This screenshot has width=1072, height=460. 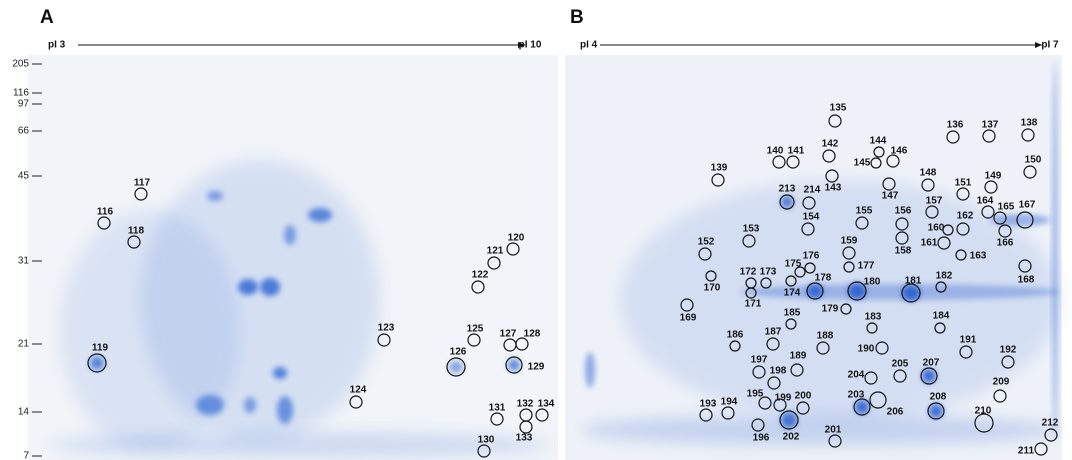 What do you see at coordinates (532, 334) in the screenshot?
I see `spot-label: 128` at bounding box center [532, 334].